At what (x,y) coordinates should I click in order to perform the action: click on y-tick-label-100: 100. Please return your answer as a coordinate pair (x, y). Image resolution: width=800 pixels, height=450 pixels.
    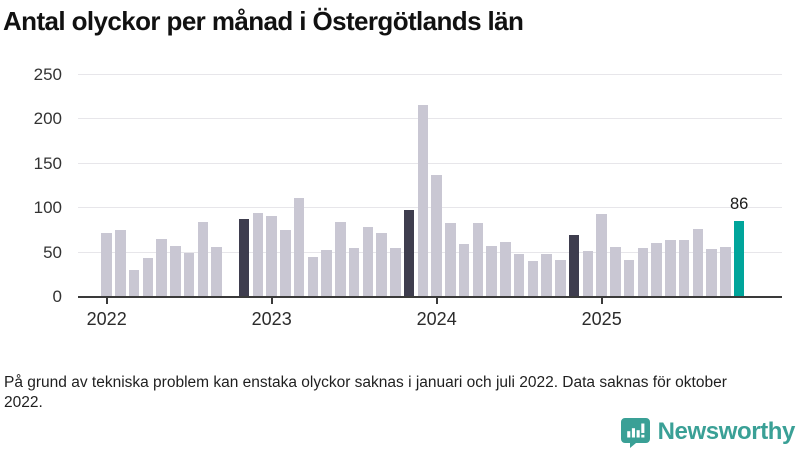
    Looking at the image, I should click on (47, 208).